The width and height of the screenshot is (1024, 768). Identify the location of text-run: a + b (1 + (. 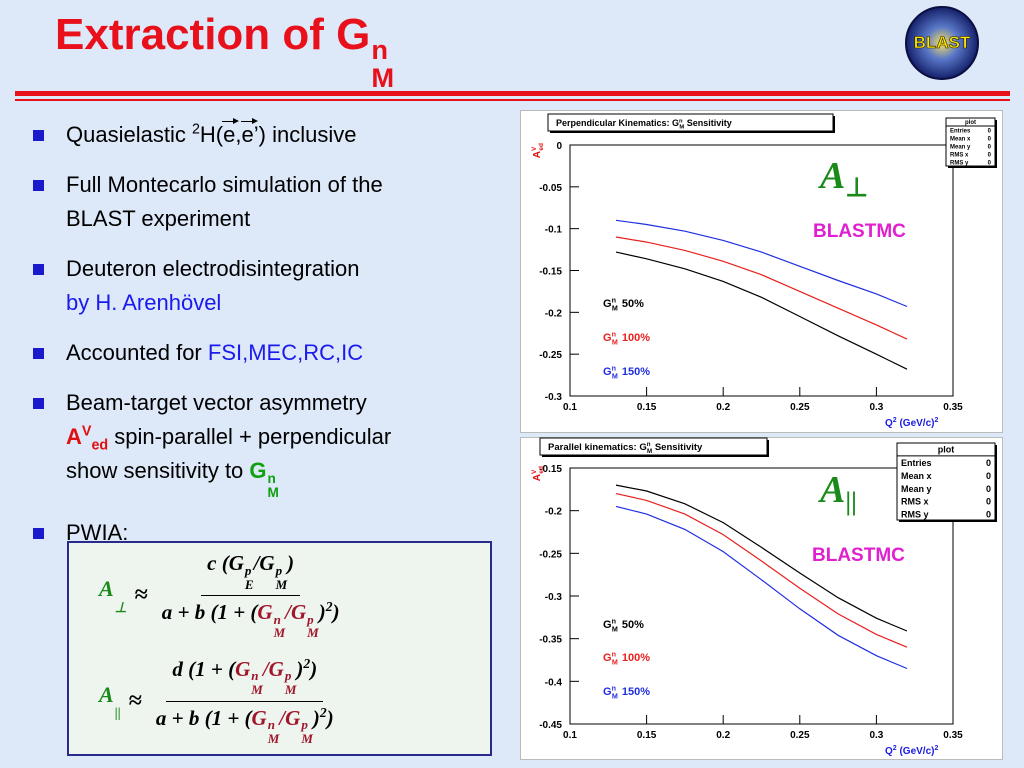
(209, 612).